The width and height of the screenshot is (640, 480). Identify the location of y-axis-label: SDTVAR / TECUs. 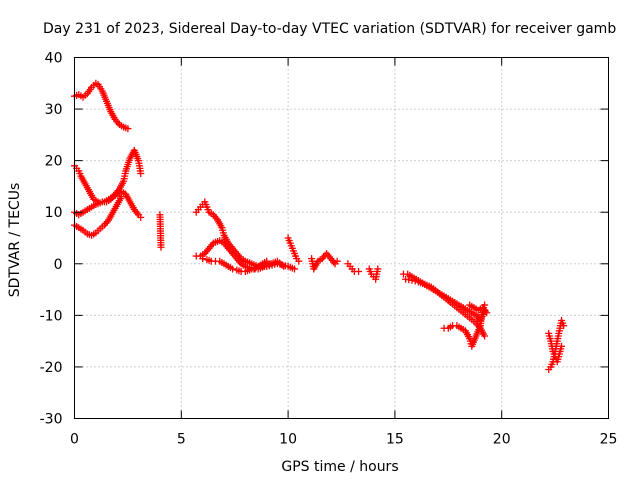
(15, 240).